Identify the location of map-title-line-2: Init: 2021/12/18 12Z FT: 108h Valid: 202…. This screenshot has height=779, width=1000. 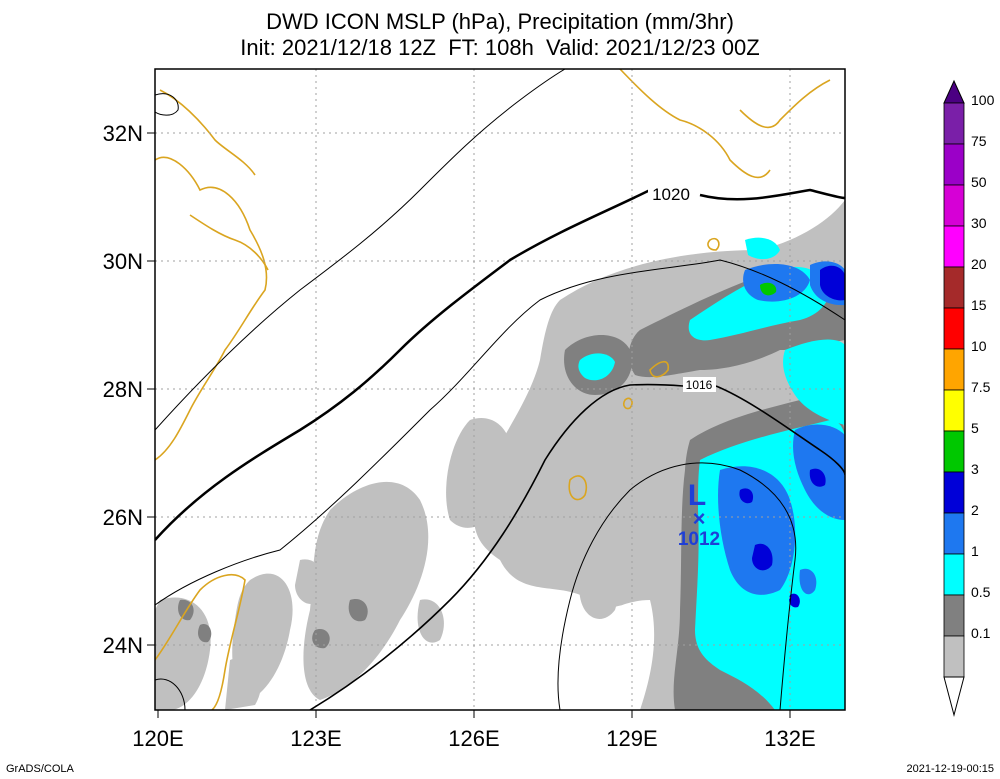
(500, 47).